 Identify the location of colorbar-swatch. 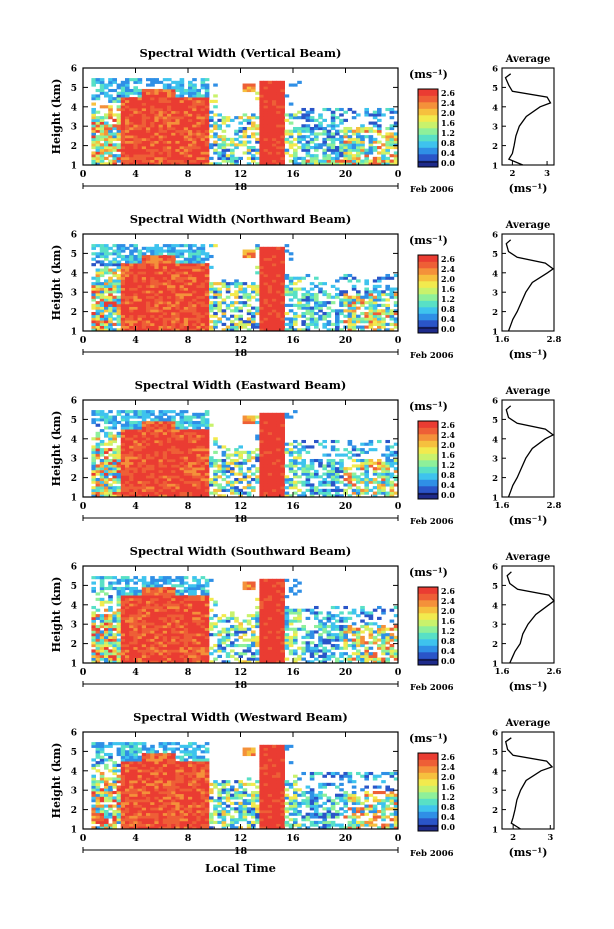
(428, 457).